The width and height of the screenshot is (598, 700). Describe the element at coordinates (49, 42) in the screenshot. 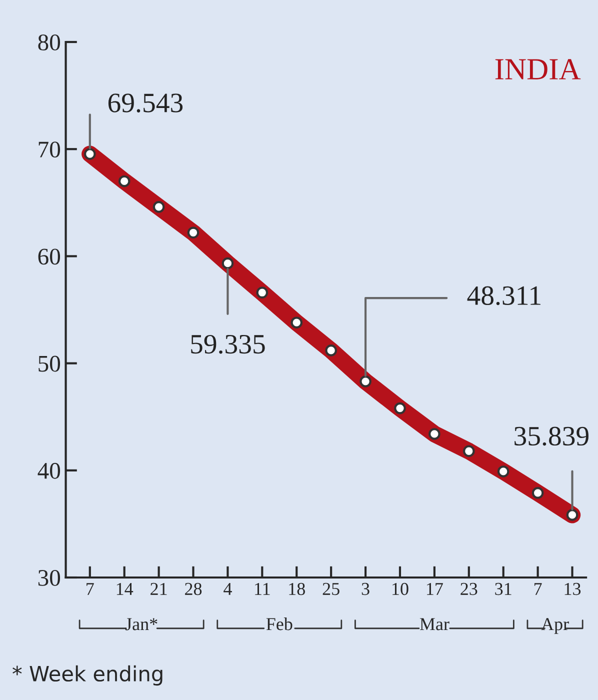

I see `y-tick-label: 80` at that location.